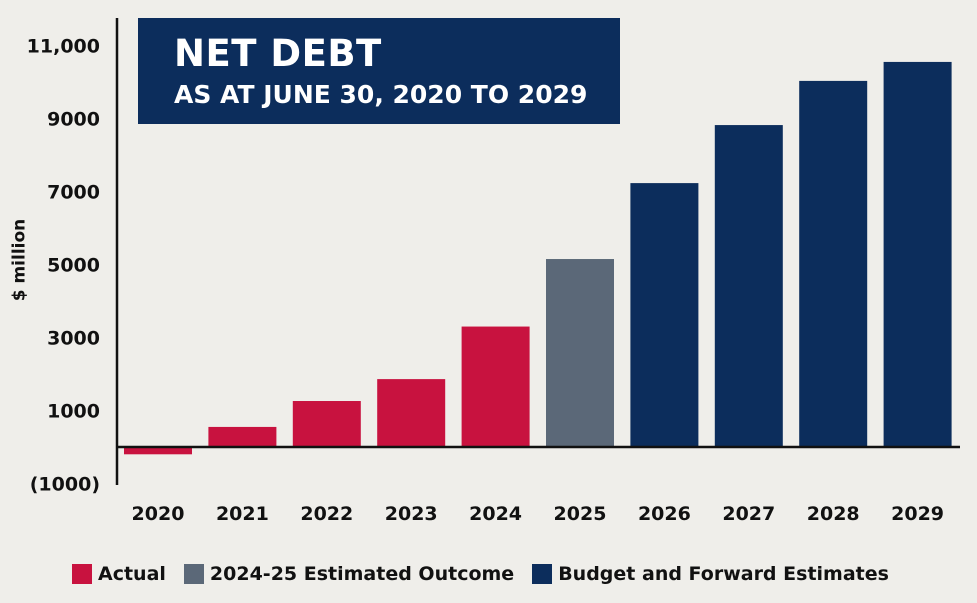  Describe the element at coordinates (73, 412) in the screenshot. I see `y-tick-label: 1000` at that location.